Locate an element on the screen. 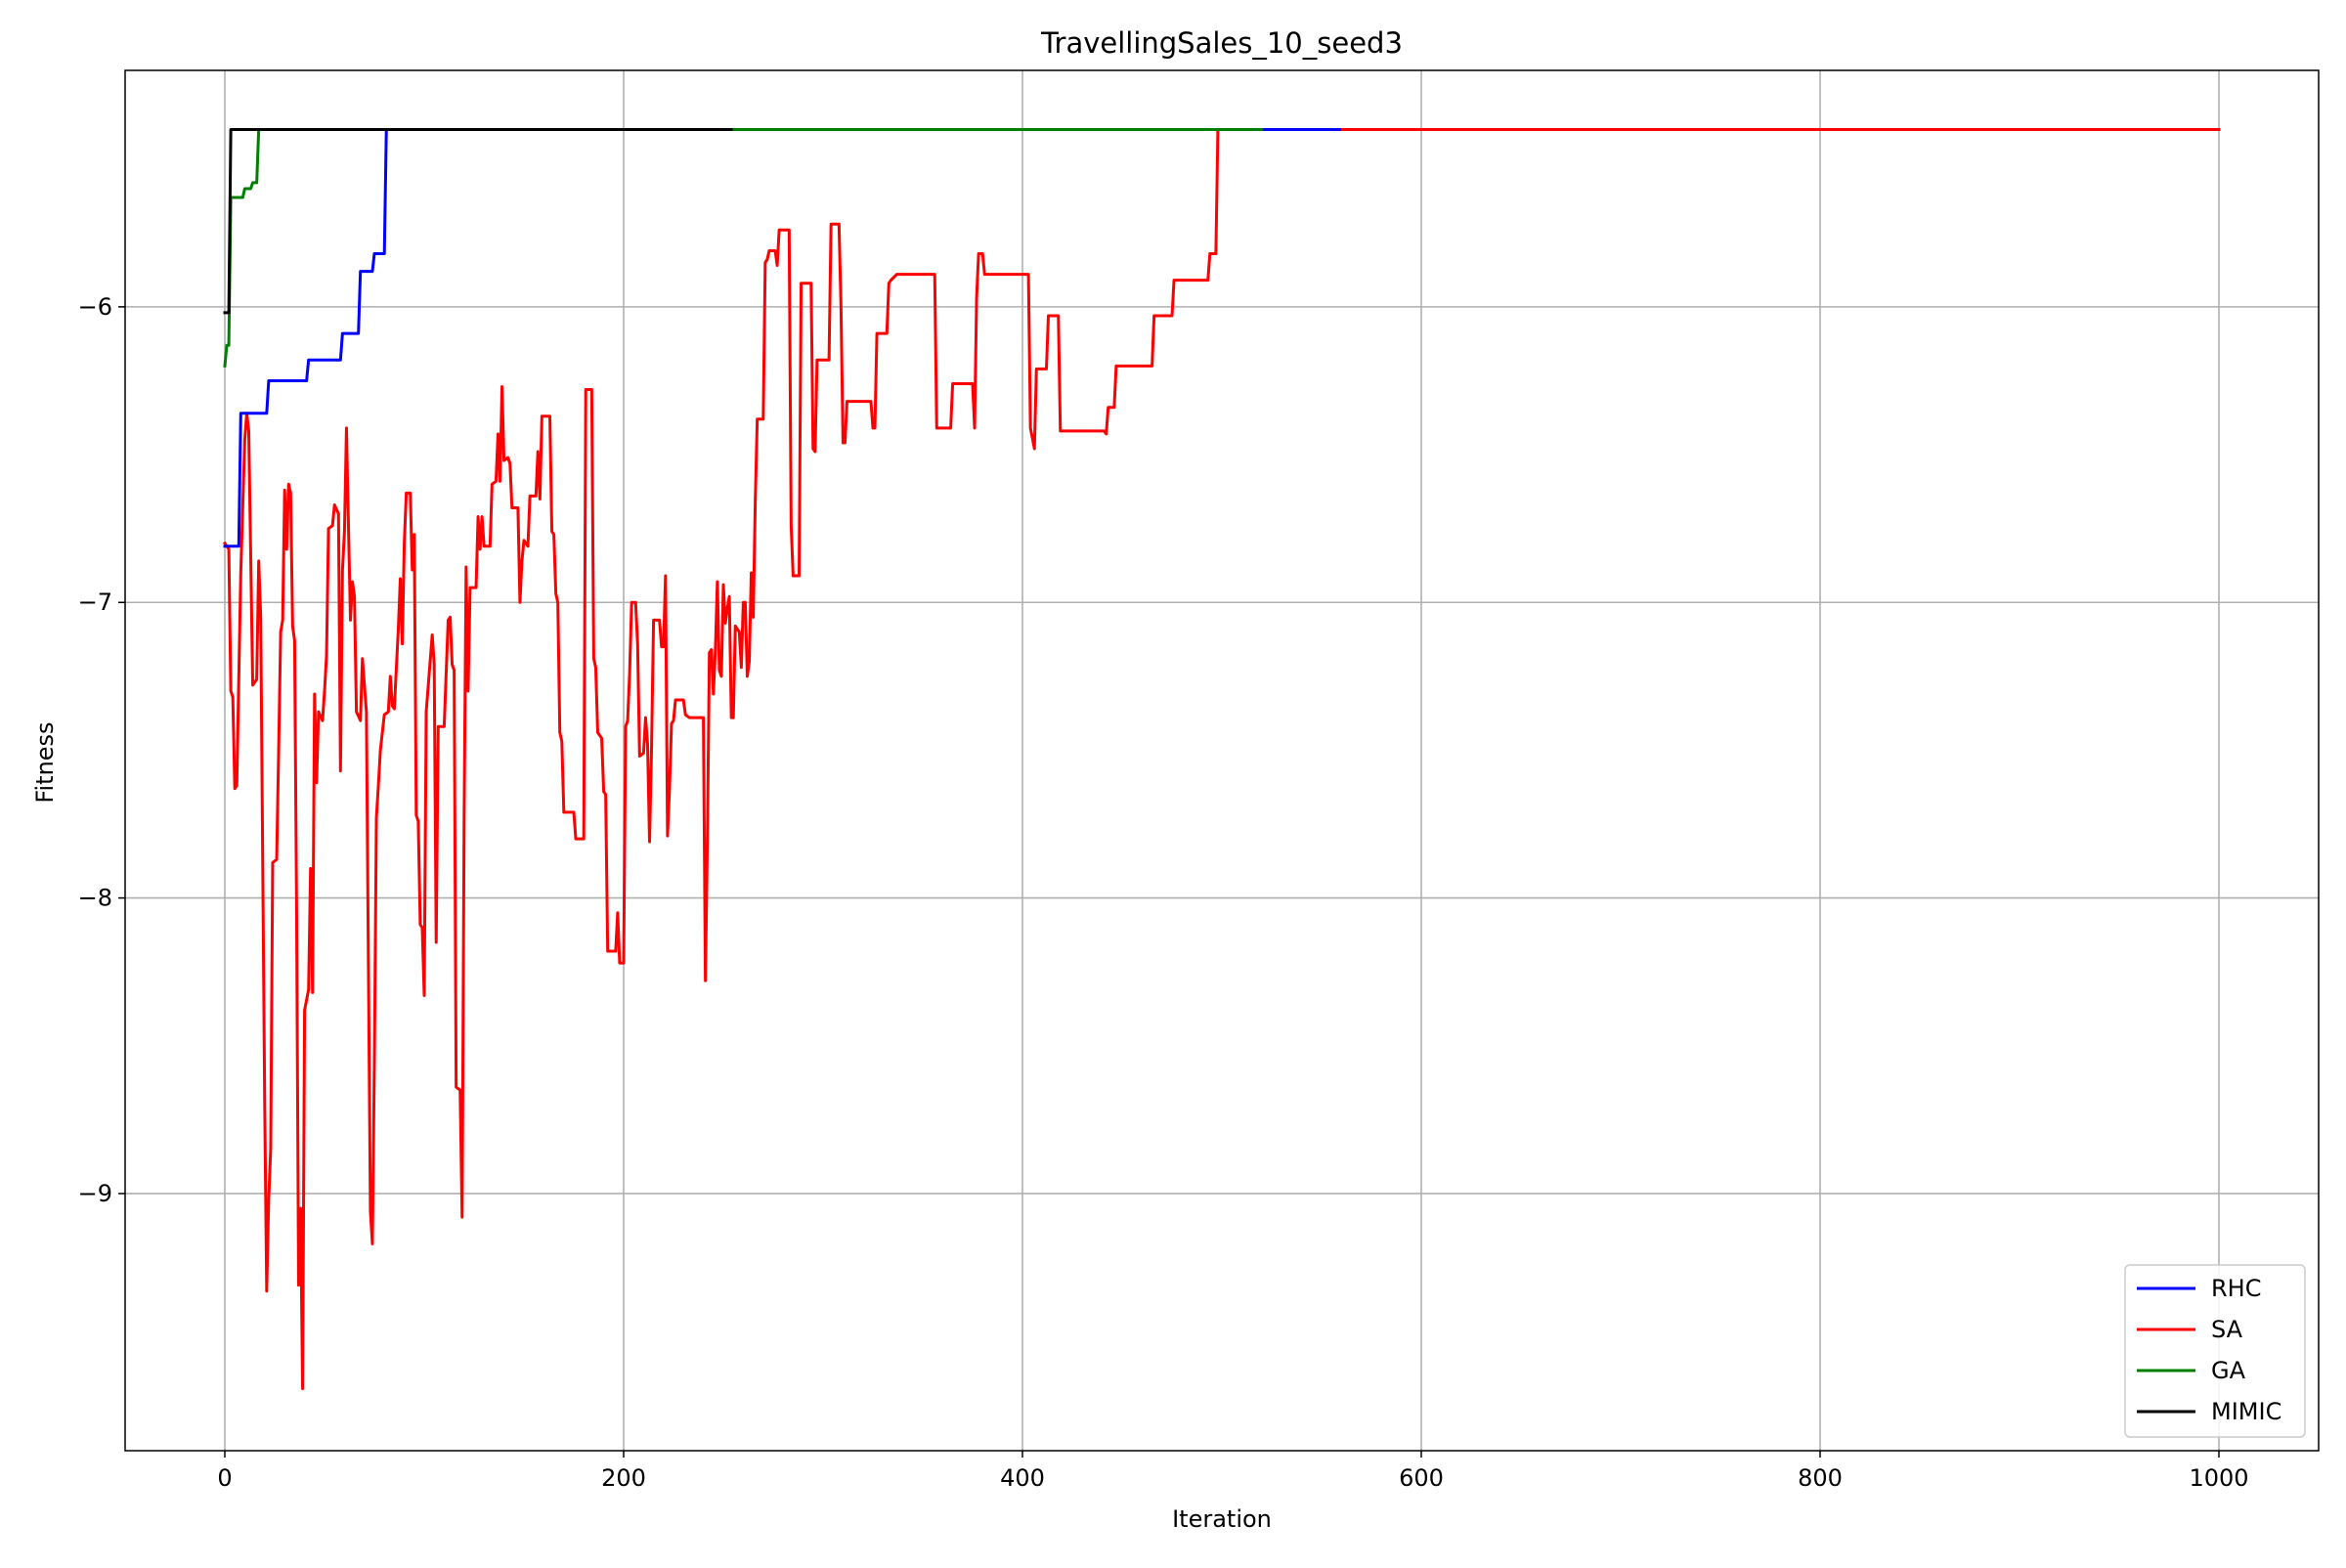  legend: RHC SA GA MIMIC is located at coordinates (2215, 1351).